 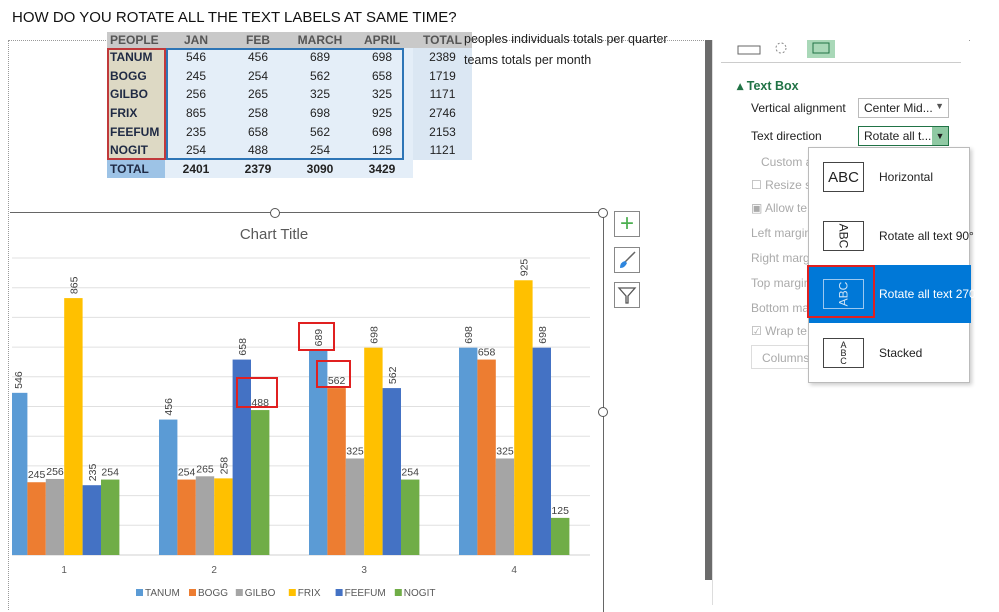 What do you see at coordinates (274, 234) in the screenshot?
I see `chart-title: Chart Title` at bounding box center [274, 234].